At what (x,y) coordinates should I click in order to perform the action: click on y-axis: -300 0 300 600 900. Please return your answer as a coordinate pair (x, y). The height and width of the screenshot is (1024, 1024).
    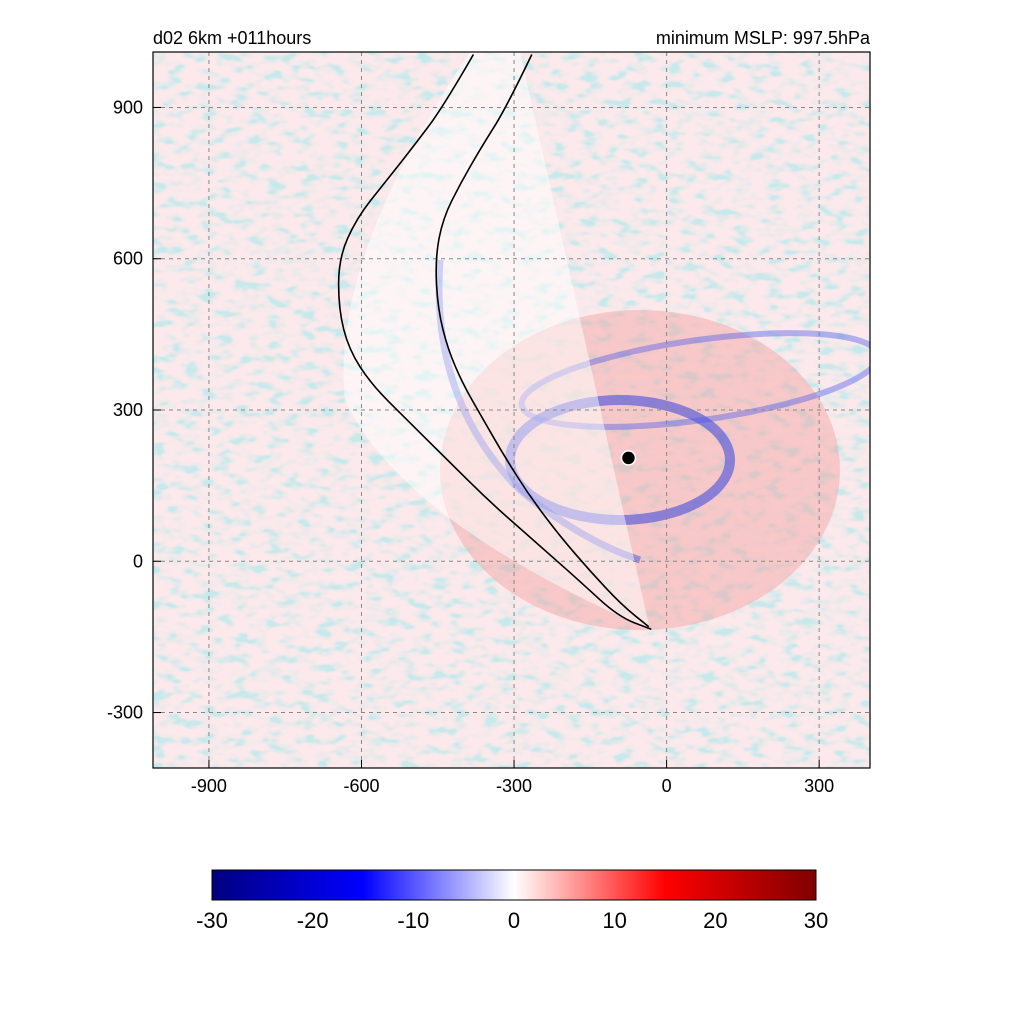
    Looking at the image, I should click on (134, 410).